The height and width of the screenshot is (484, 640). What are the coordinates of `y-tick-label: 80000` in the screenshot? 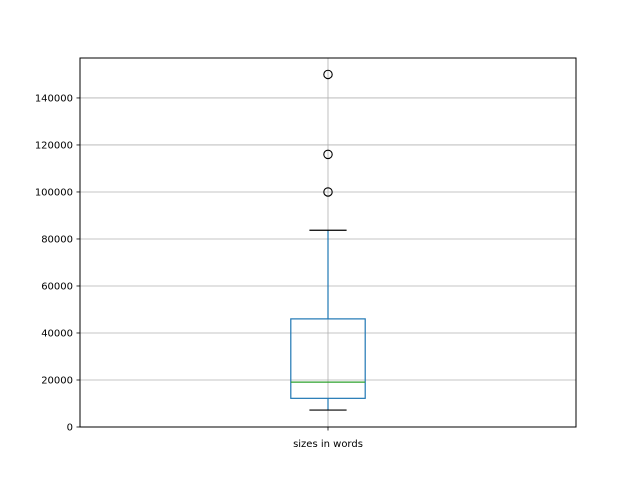 It's located at (57, 239).